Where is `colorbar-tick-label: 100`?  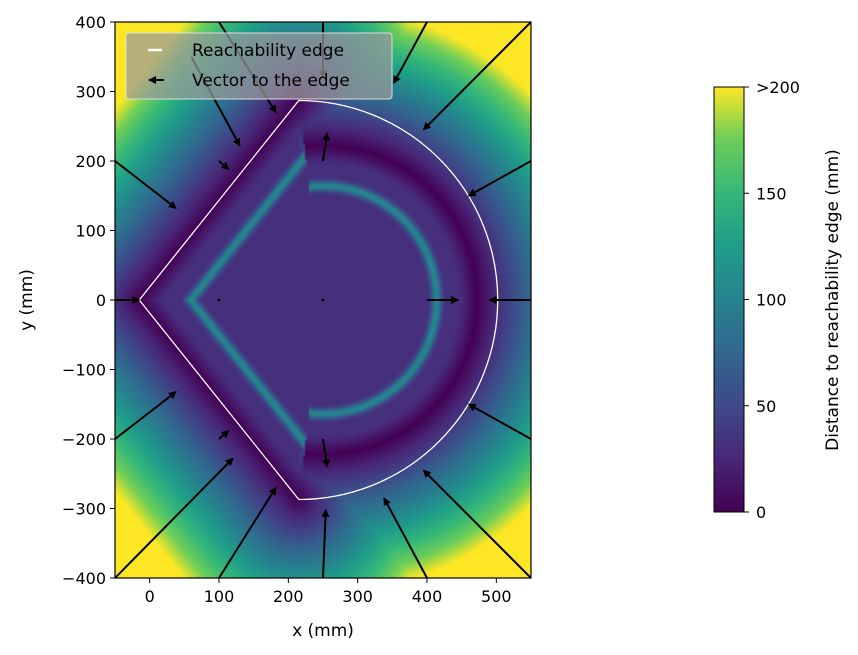
colorbar-tick-label: 100 is located at coordinates (771, 300).